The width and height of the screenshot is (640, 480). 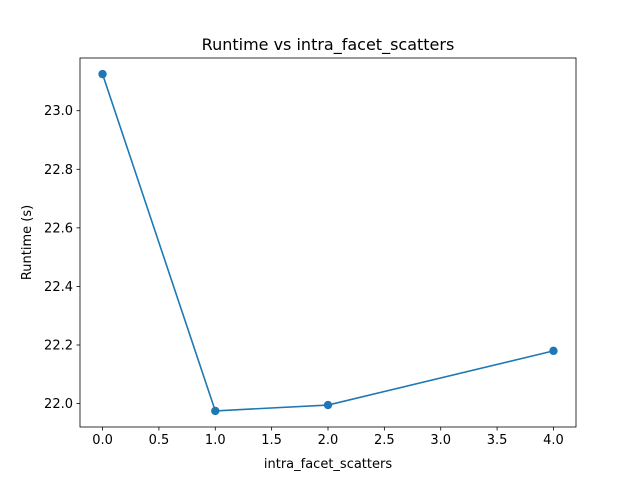 What do you see at coordinates (58, 346) in the screenshot?
I see `y-tick-label: 22.2` at bounding box center [58, 346].